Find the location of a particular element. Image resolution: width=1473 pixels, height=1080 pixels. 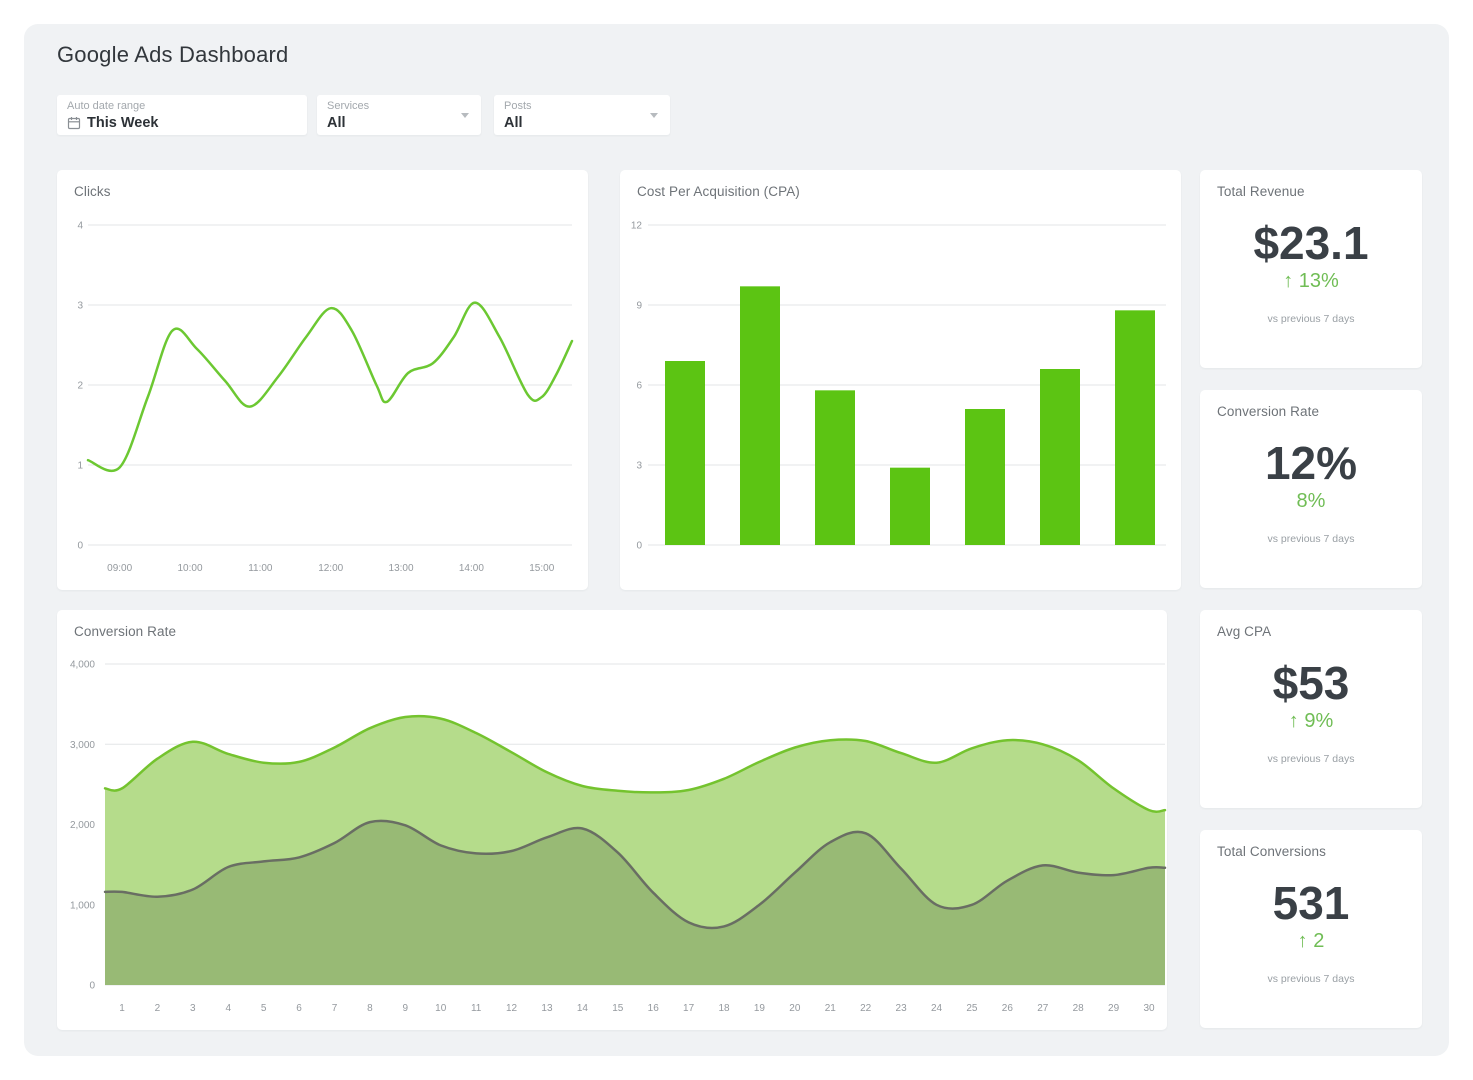

kpi-value: 531 is located at coordinates (1311, 903).